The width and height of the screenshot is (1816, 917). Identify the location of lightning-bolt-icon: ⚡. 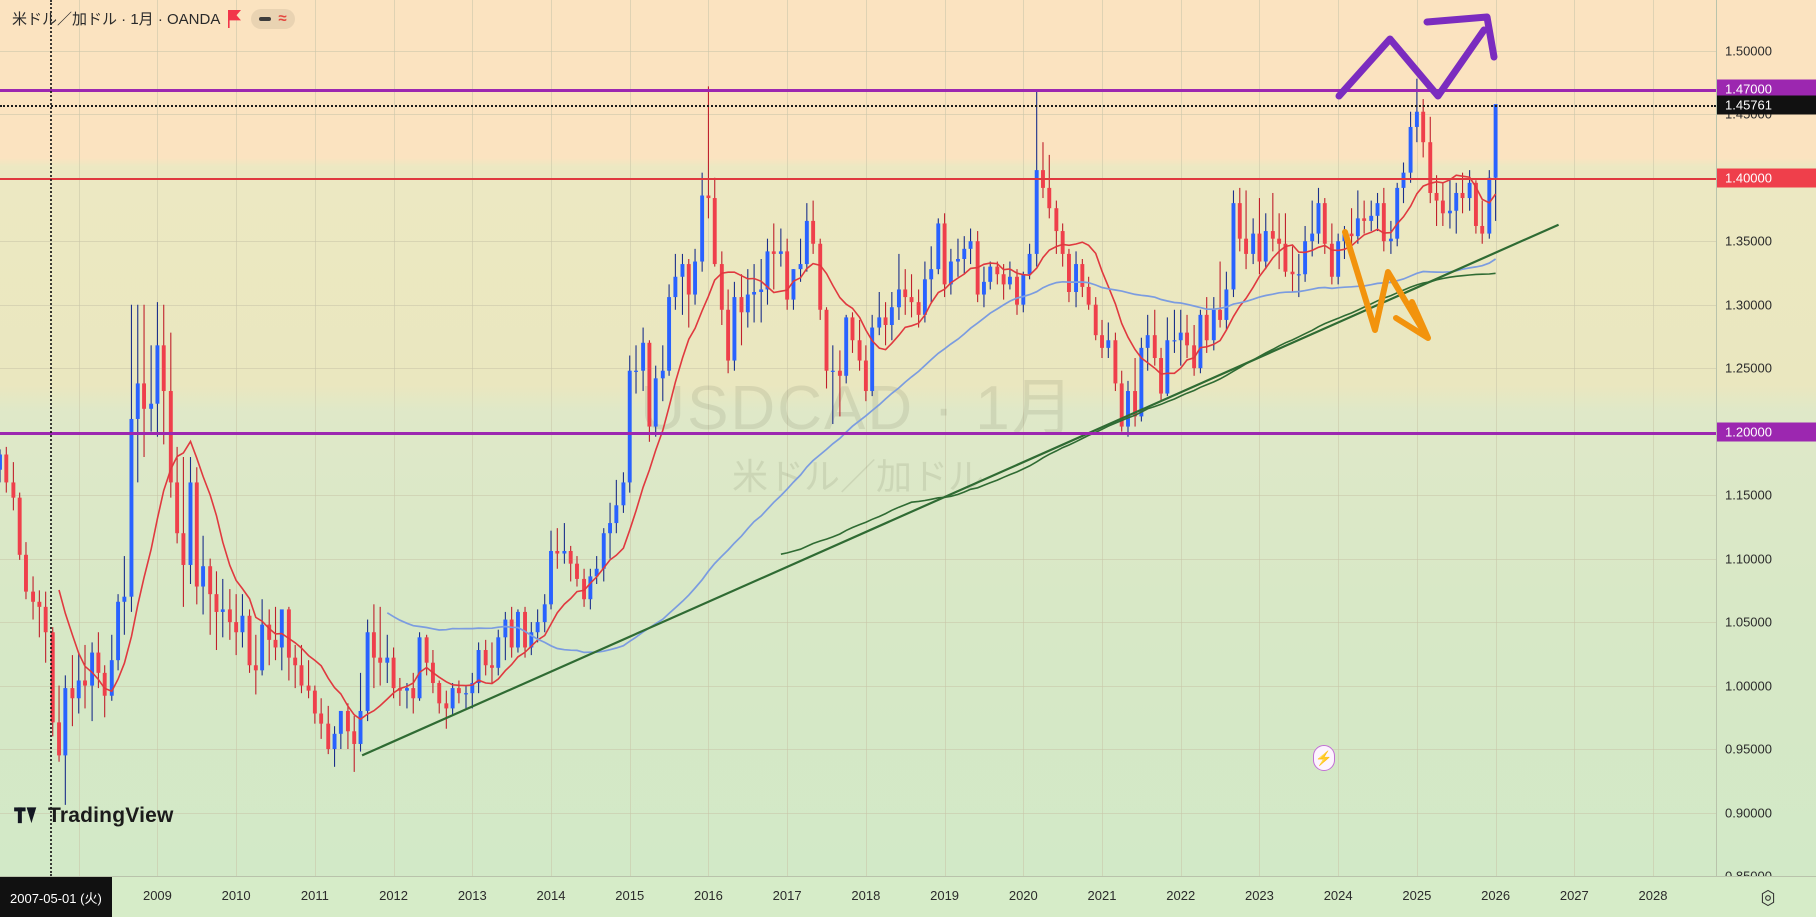
(1324, 758).